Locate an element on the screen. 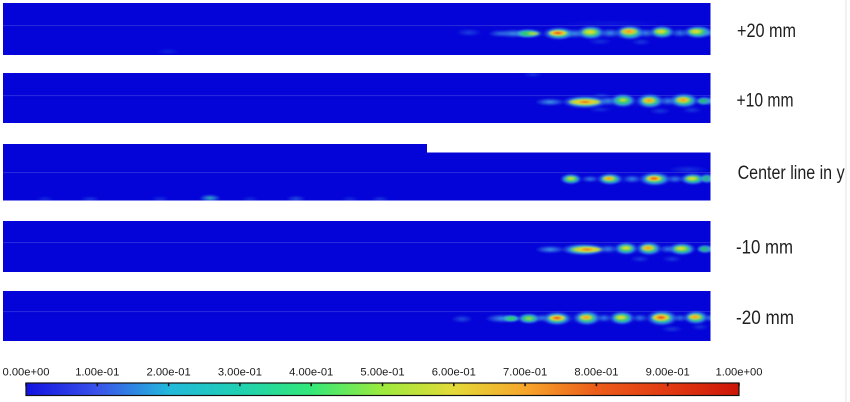 The height and width of the screenshot is (402, 850). svg-text: -20 mm is located at coordinates (765, 318).